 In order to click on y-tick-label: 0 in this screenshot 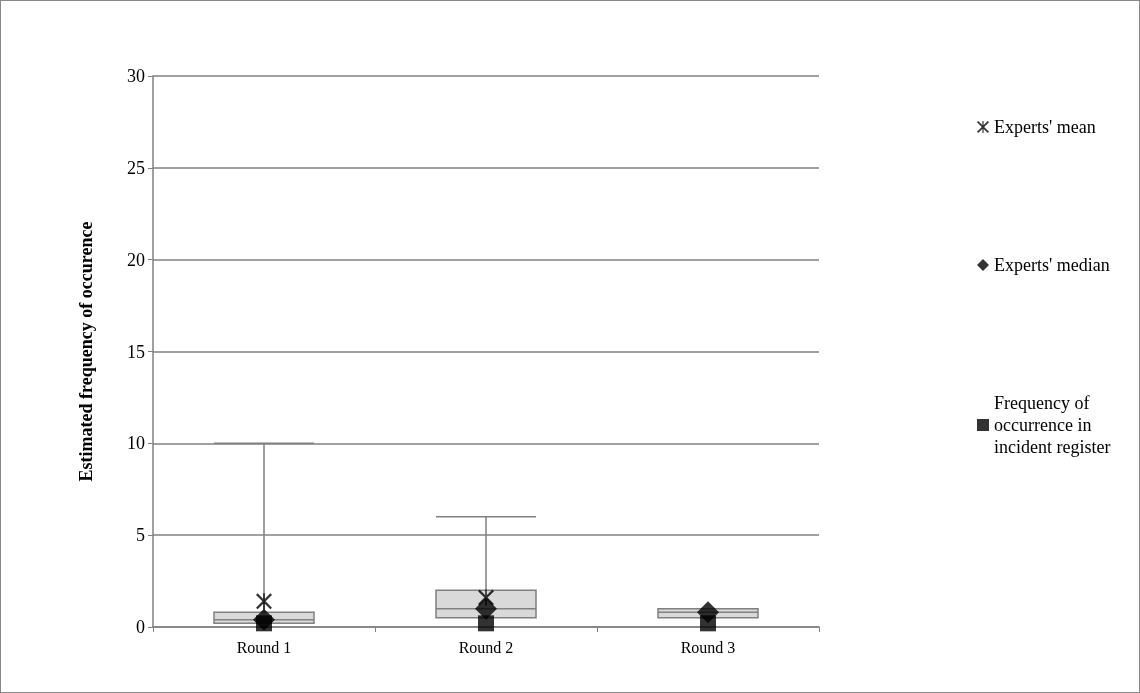, I will do `click(140, 627)`.